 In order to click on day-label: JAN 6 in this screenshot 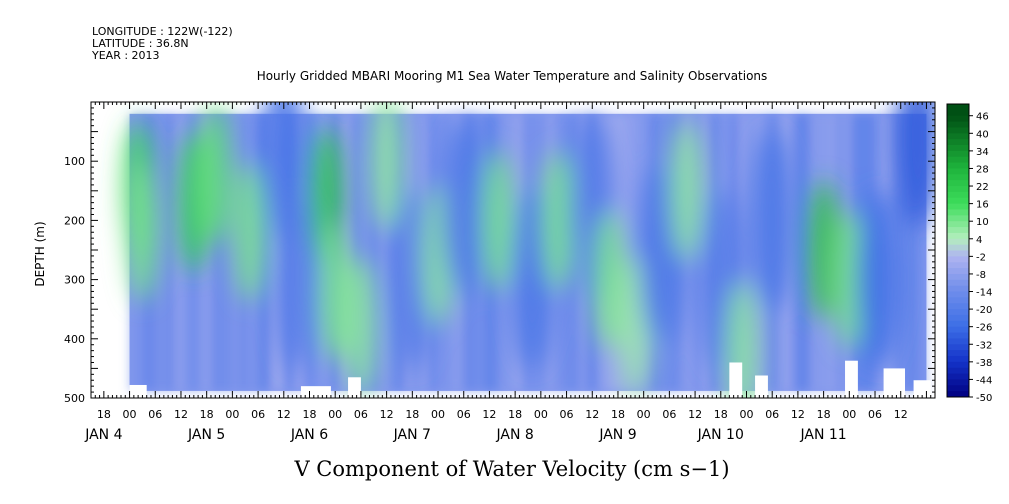, I will do `click(309, 435)`.